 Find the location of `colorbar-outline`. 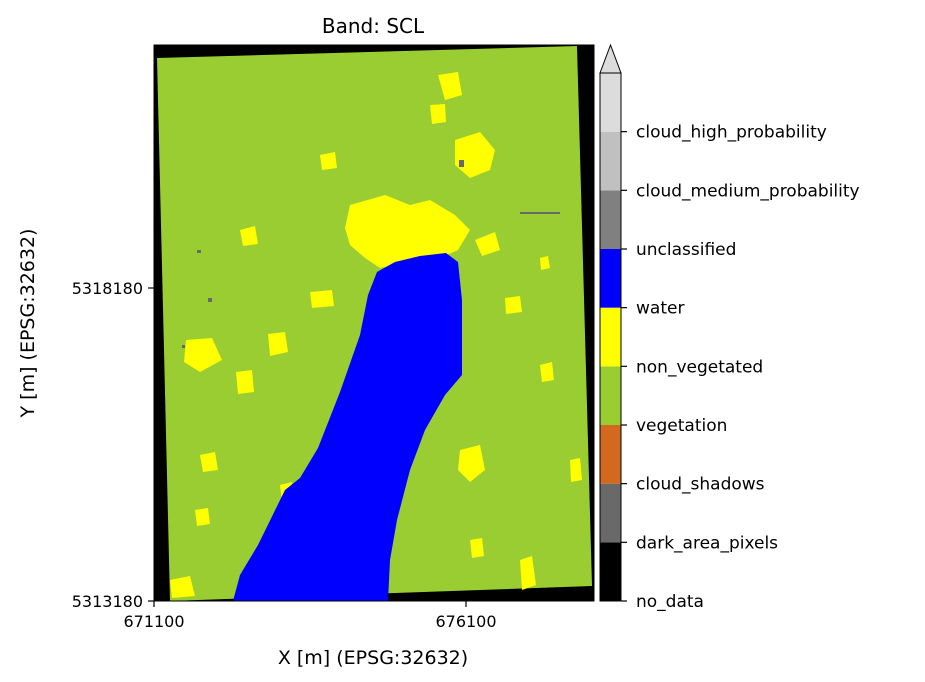

colorbar-outline is located at coordinates (610, 337).